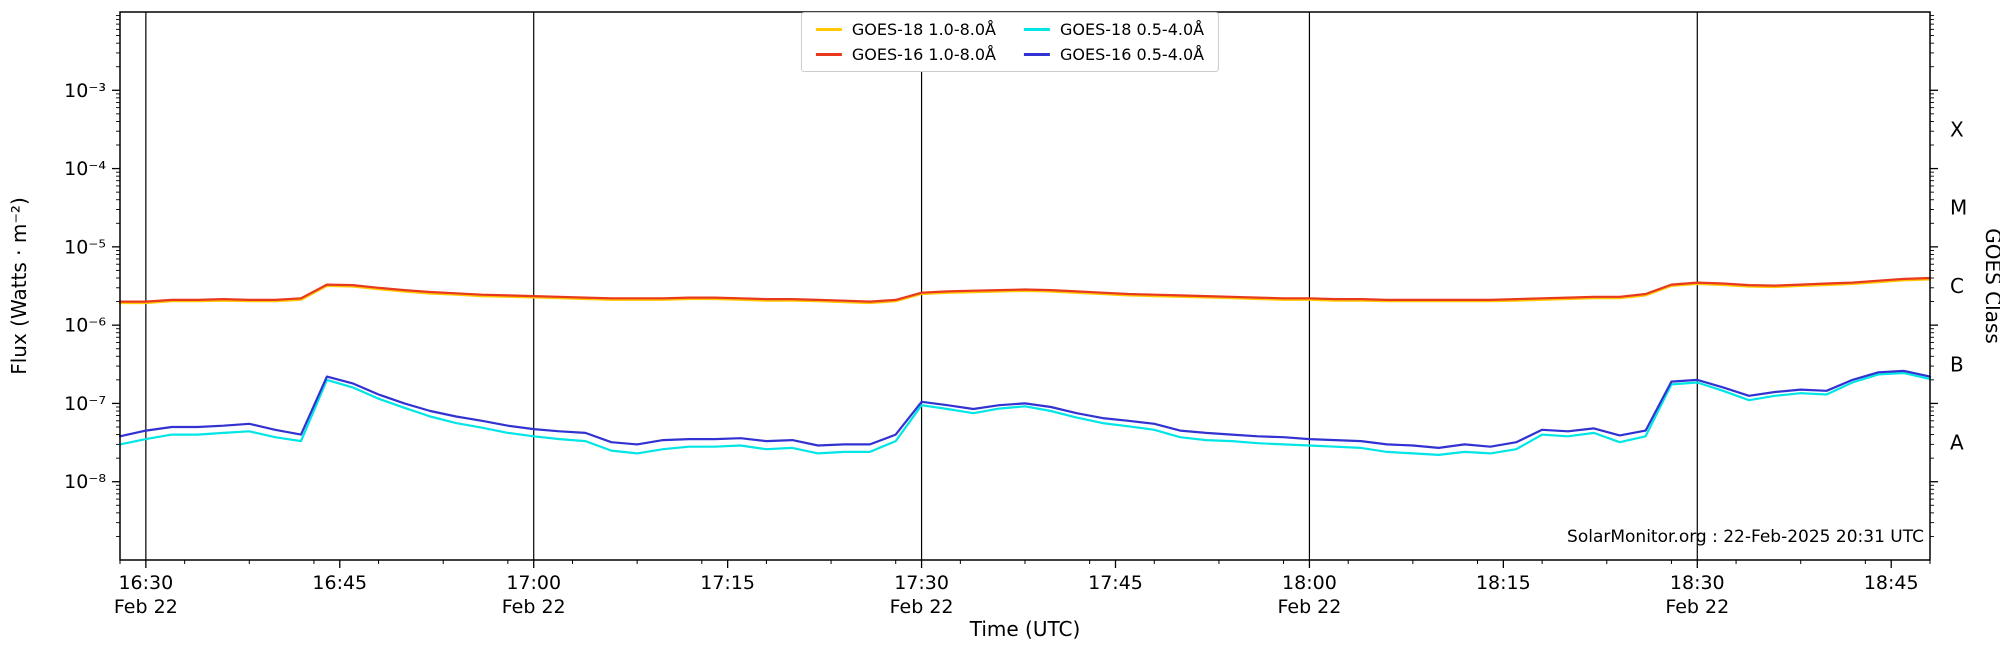 The height and width of the screenshot is (650, 2000). I want to click on credit-annotation: SolarMonitor.org : 22-Feb-2025 20:31 UTC, so click(1745, 537).